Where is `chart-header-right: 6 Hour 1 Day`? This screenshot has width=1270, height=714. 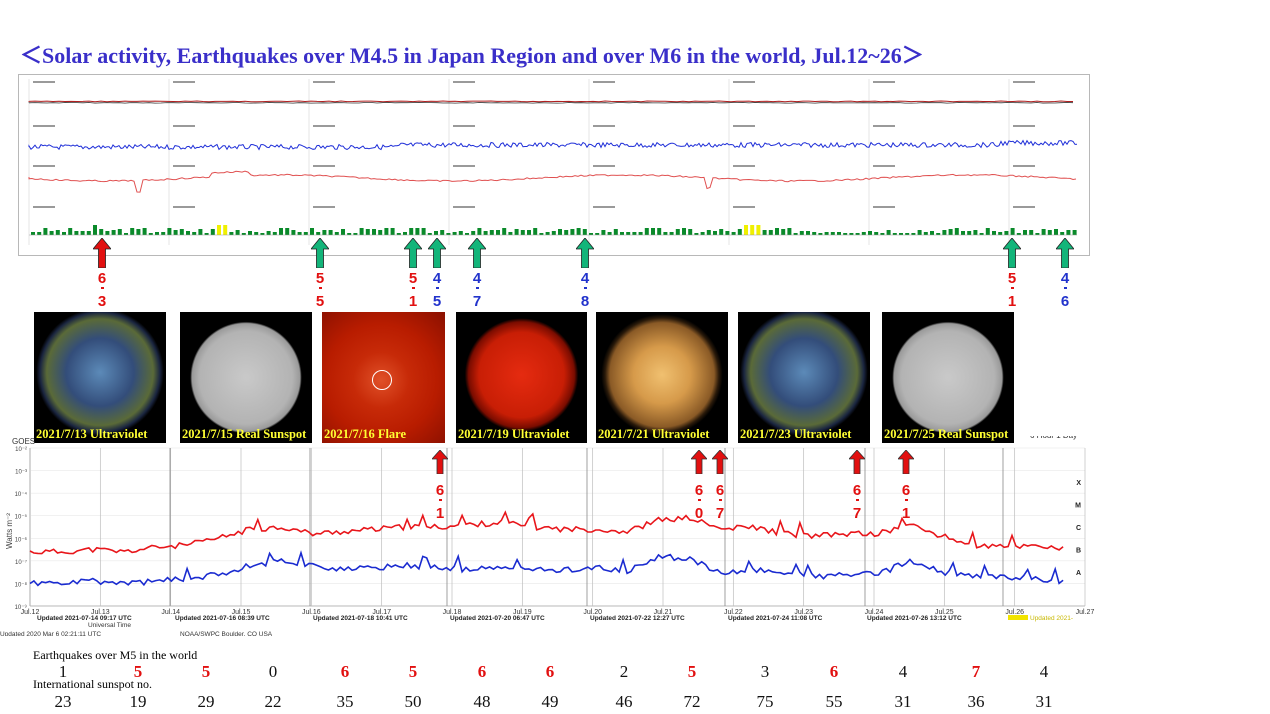
chart-header-right: 6 Hour 1 Day is located at coordinates (1053, 438).